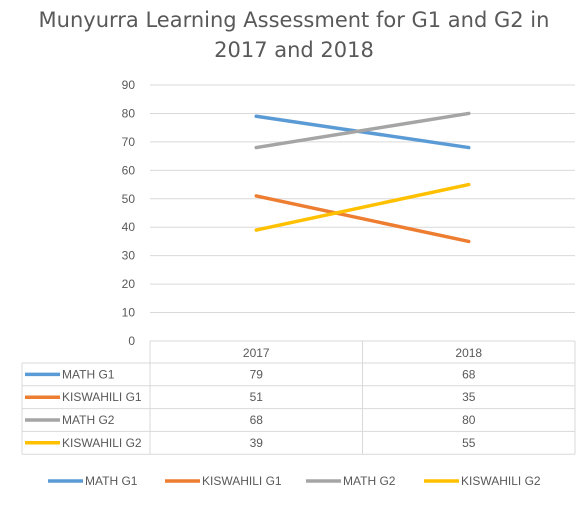 Image resolution: width=588 pixels, height=506 pixels. I want to click on table-series-name: MATH G2, so click(88, 420).